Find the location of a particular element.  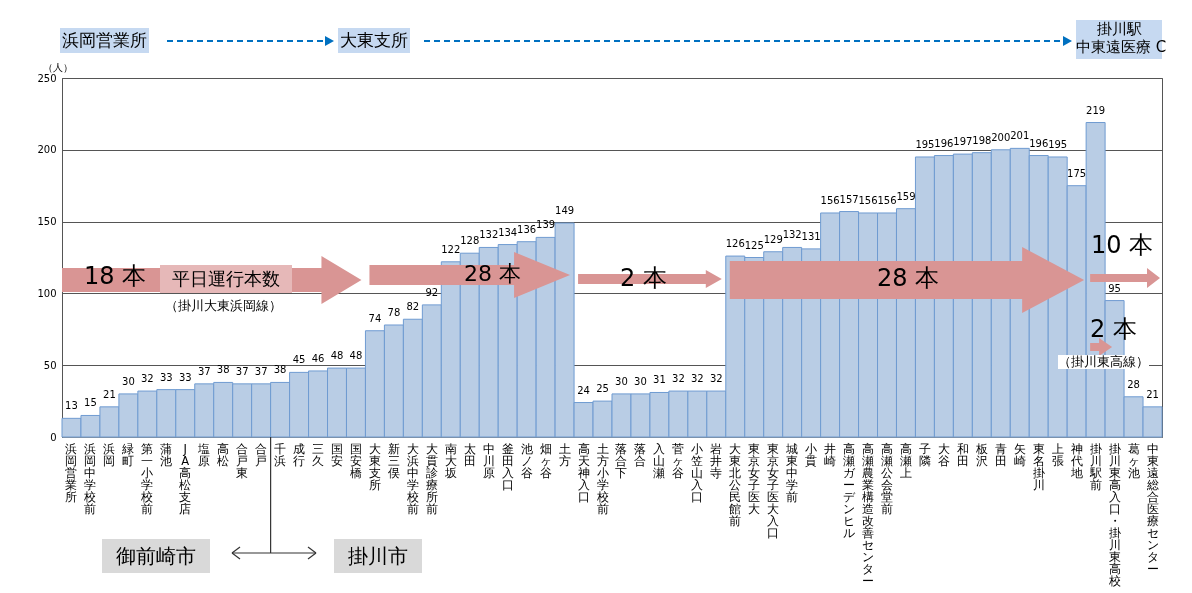

x-tick-label: 千浜 is located at coordinates (280, 454).